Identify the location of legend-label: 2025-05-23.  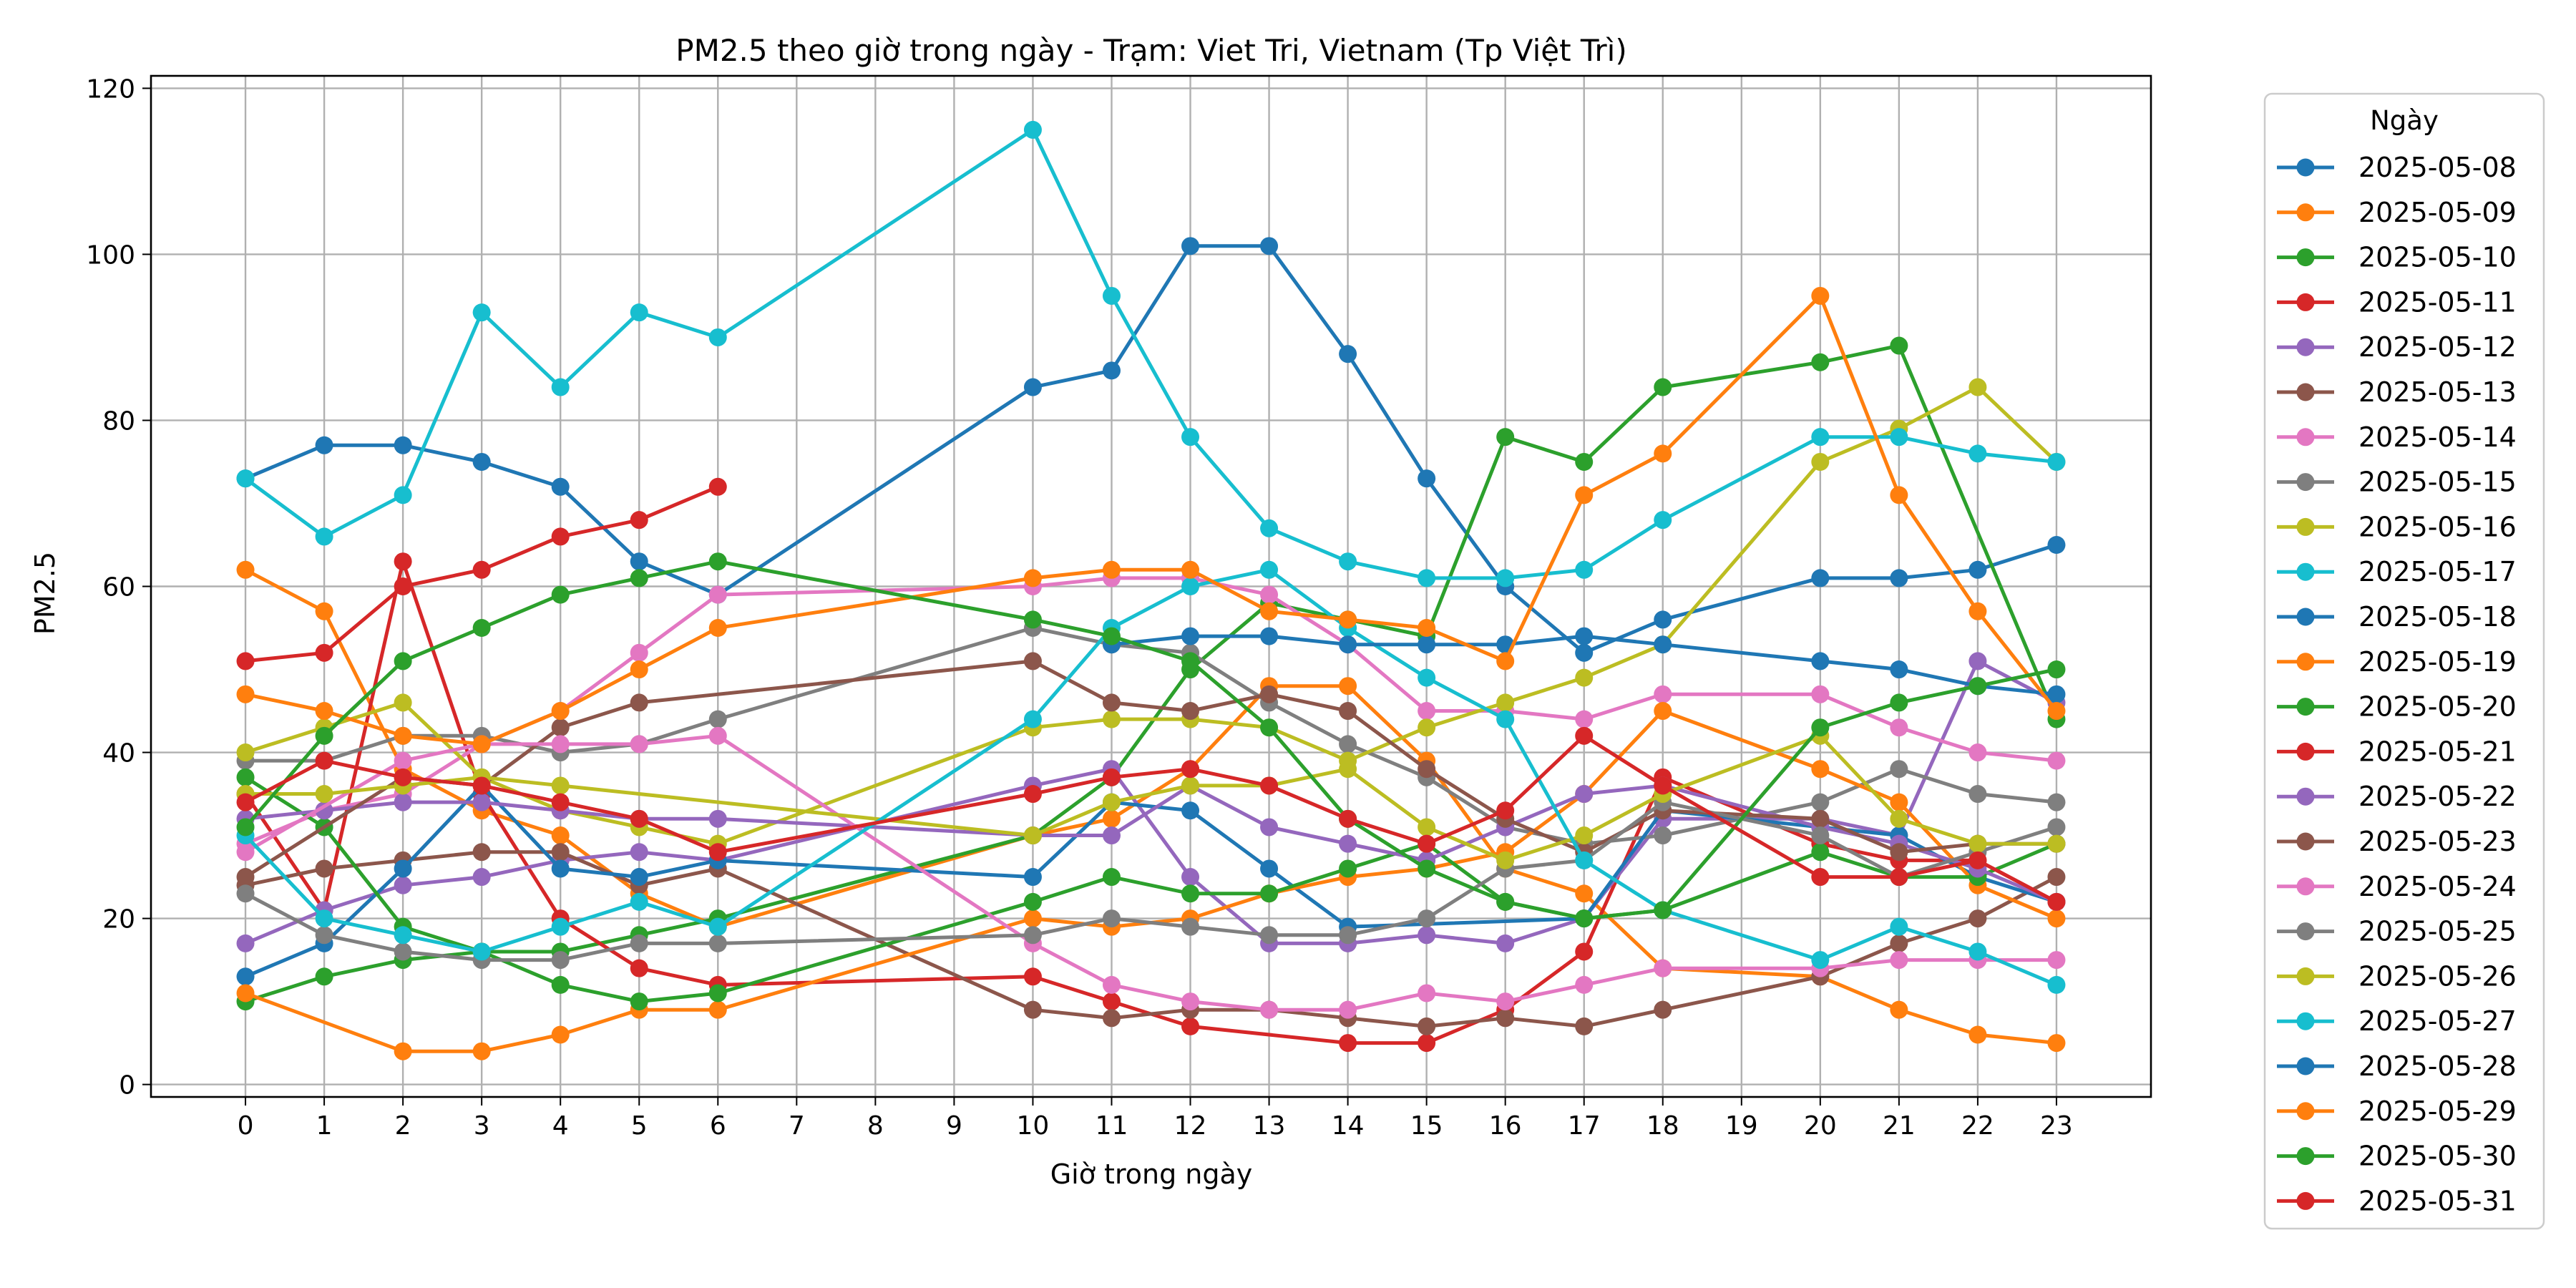
(2437, 841).